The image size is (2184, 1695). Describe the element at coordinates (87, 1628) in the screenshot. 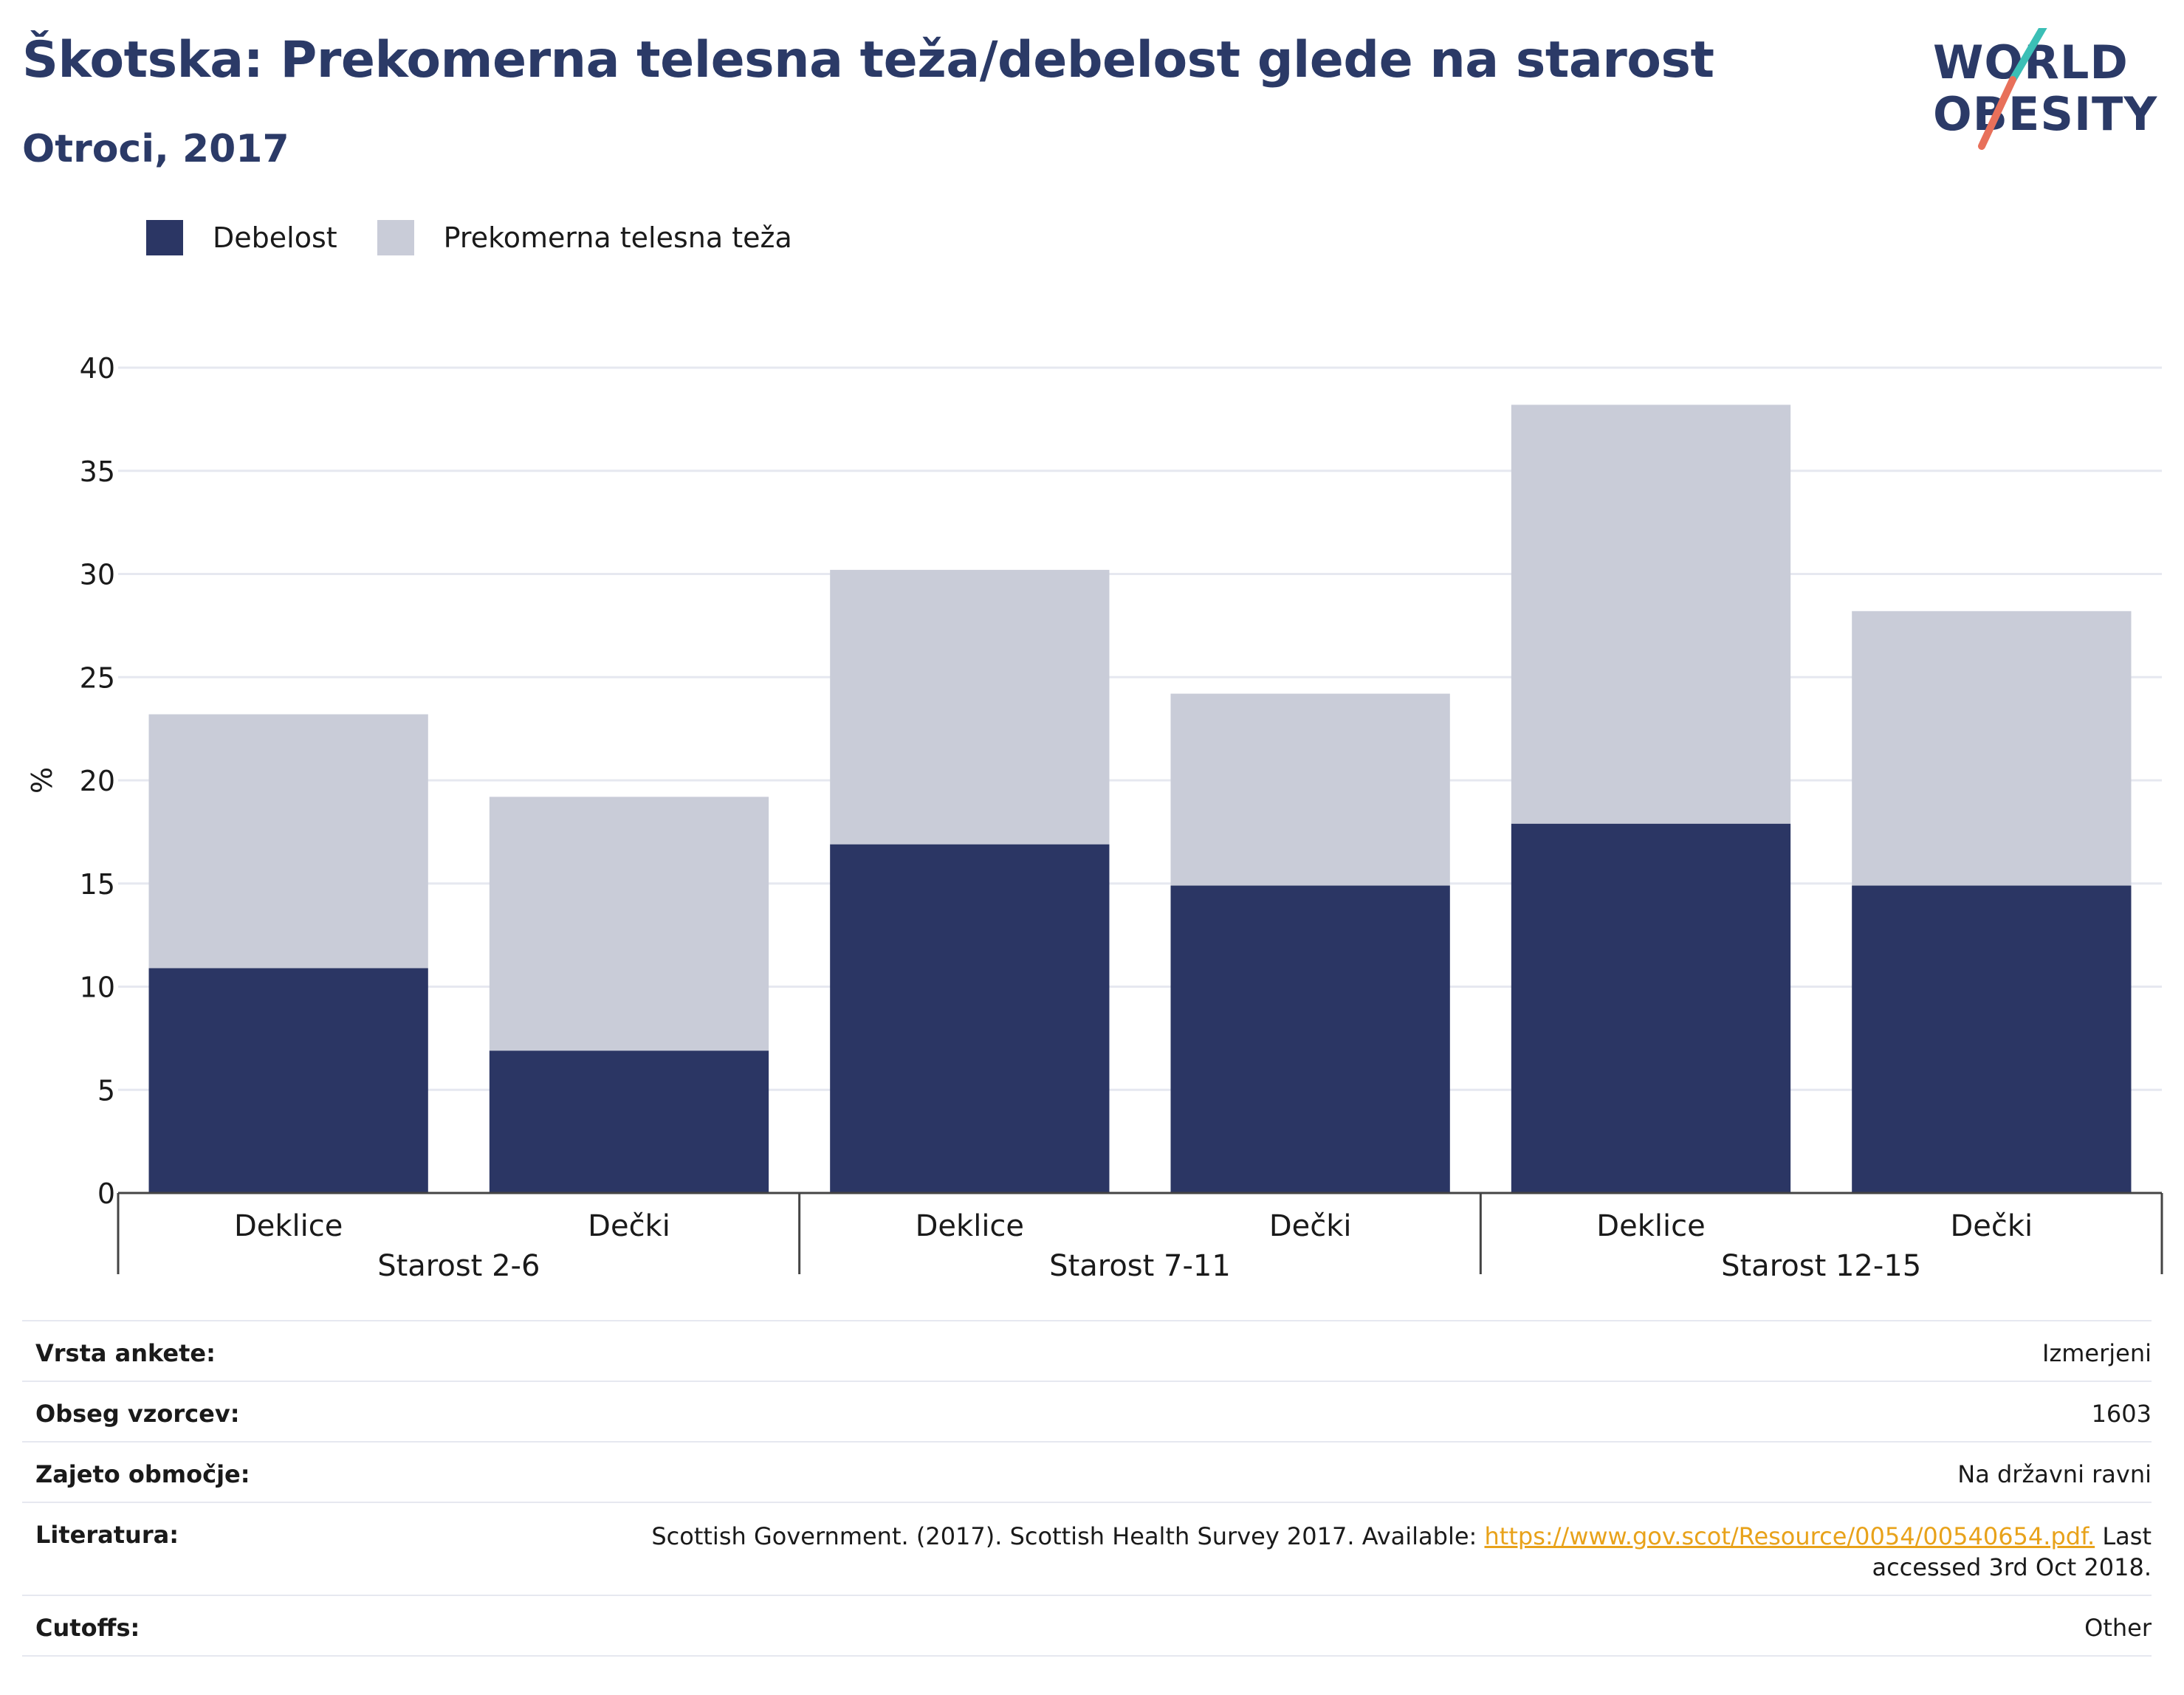

I see `meta-key: Cutoffs:` at that location.